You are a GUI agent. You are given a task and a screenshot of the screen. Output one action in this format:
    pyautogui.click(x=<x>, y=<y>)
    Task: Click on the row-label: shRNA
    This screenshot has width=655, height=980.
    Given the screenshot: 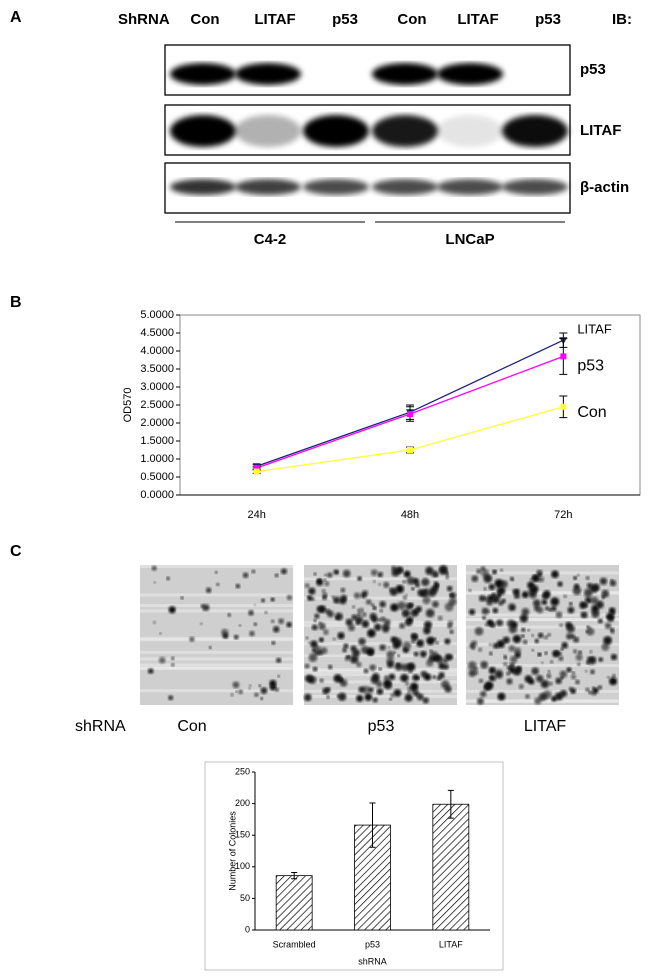 What is the action you would take?
    pyautogui.click(x=100, y=726)
    